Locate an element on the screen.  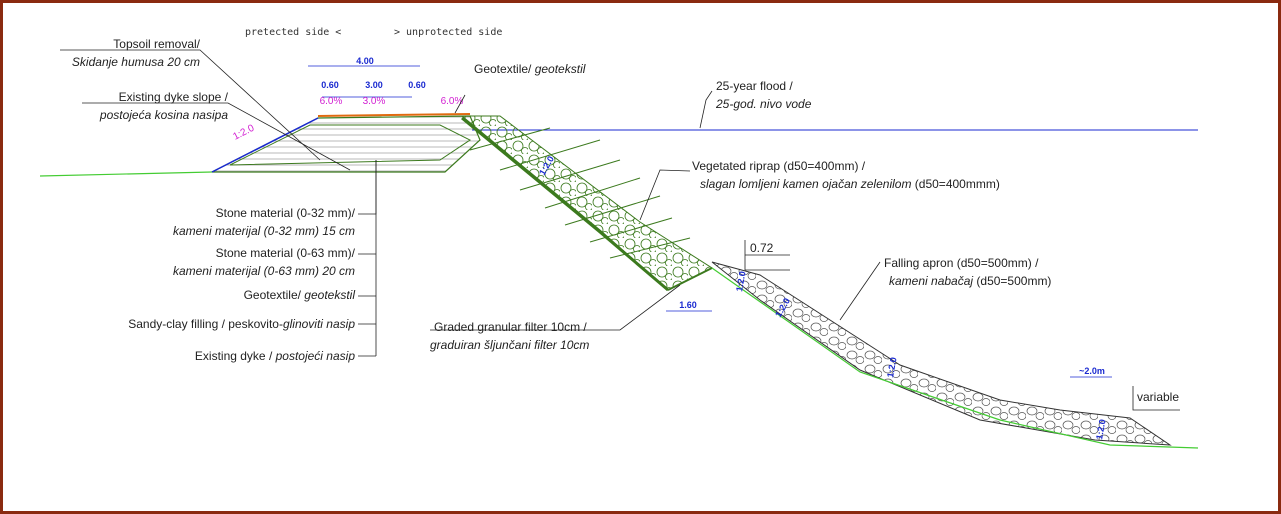
dyke-slope-label-hr: postojeća kosina nasipa is located at coordinates (163, 115).